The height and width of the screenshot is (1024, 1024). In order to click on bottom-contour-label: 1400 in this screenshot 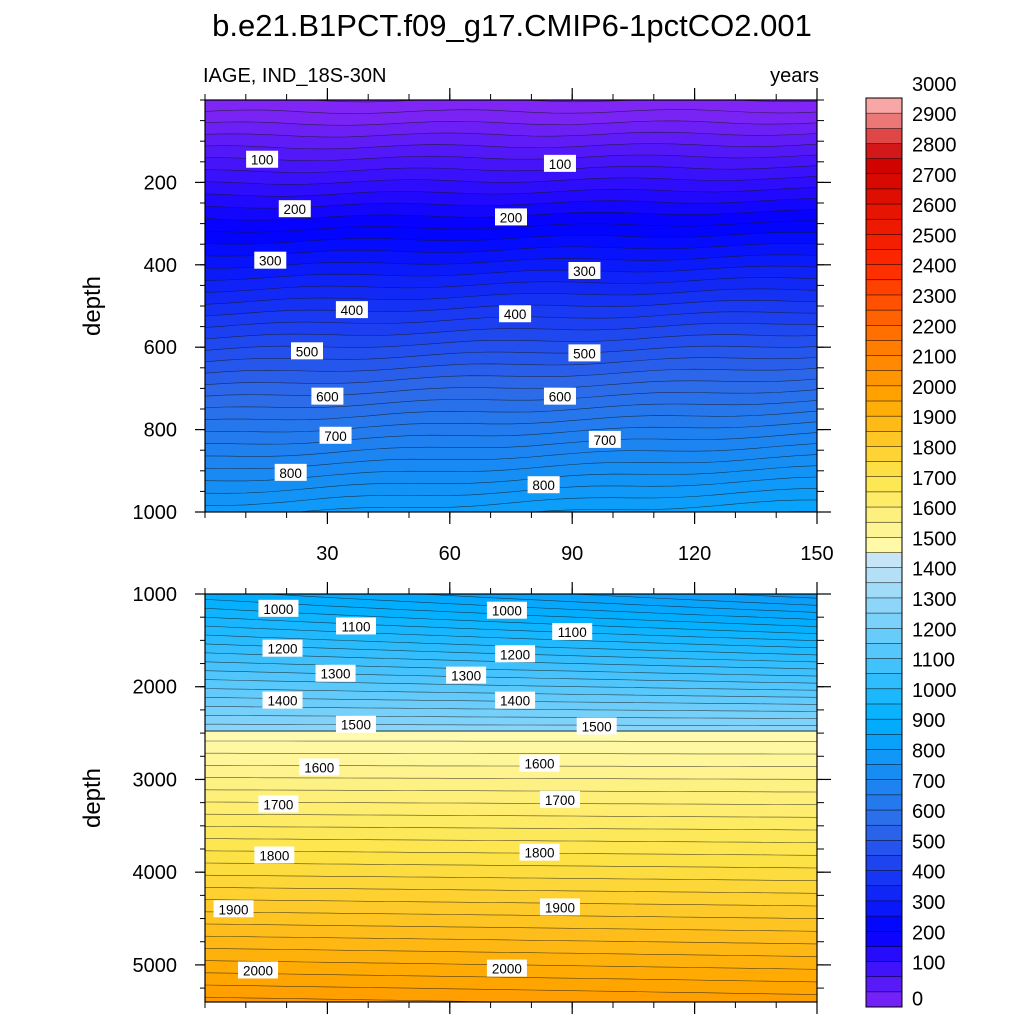, I will do `click(282, 700)`.